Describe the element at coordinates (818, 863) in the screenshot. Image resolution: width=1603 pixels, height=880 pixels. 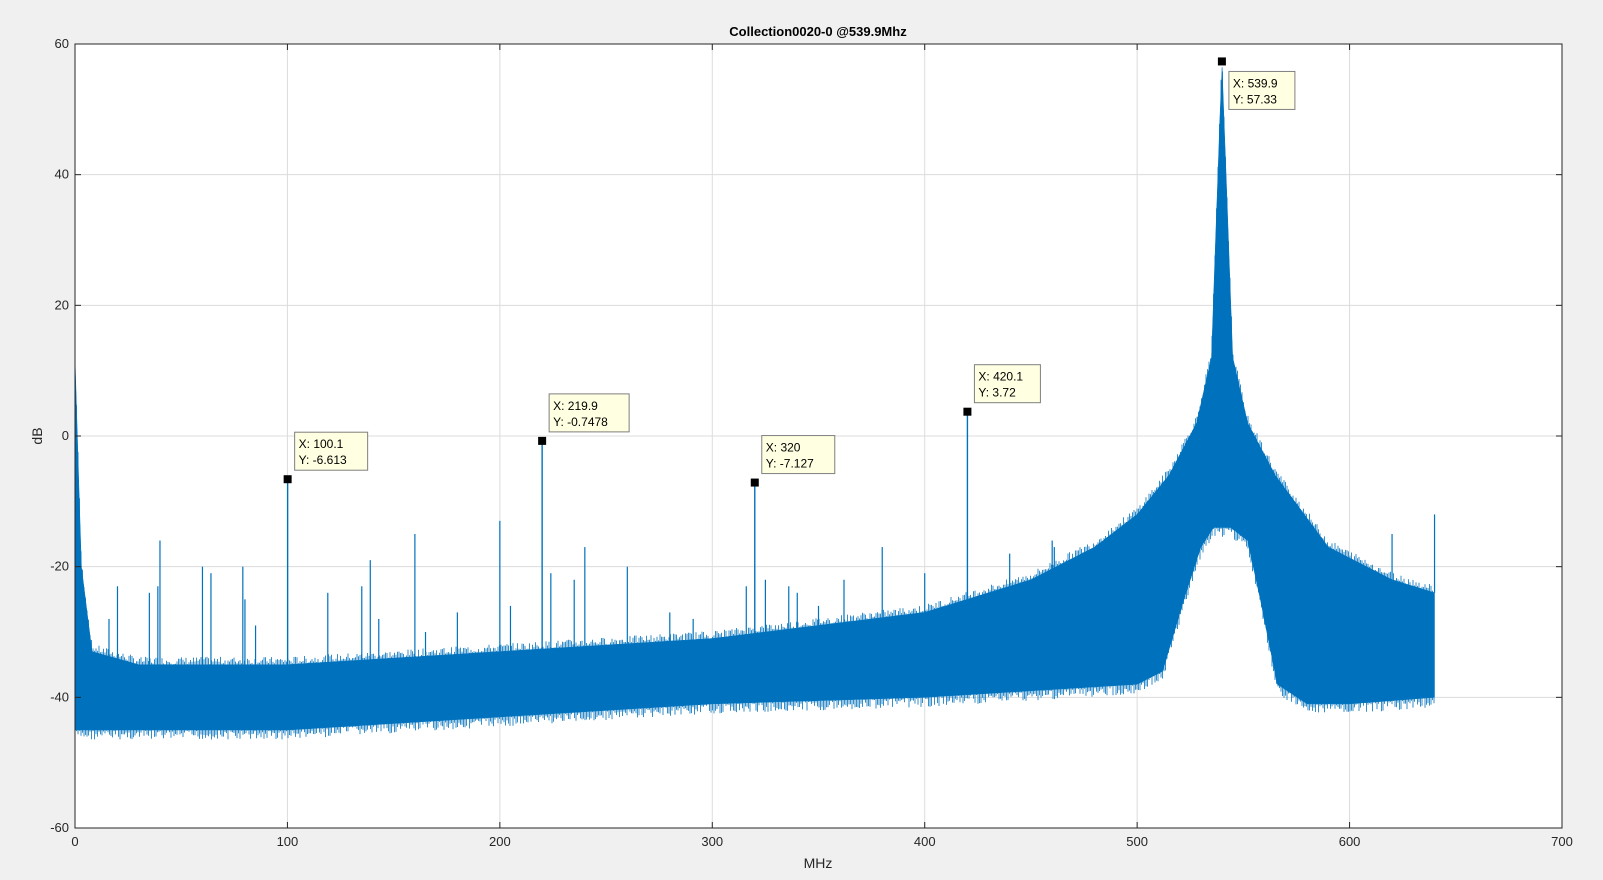
I see `x-axis-label: MHz` at that location.